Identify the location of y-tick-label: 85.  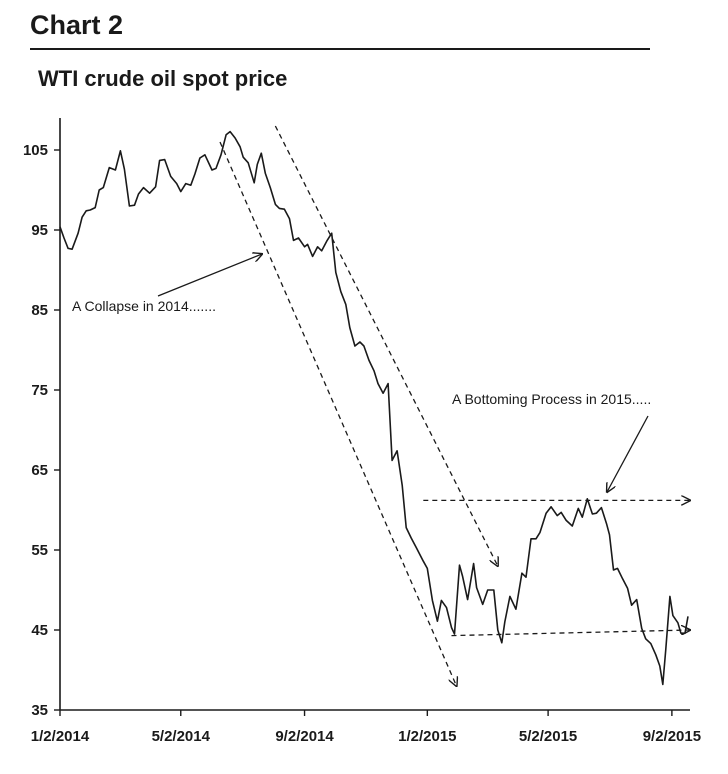
(39, 310).